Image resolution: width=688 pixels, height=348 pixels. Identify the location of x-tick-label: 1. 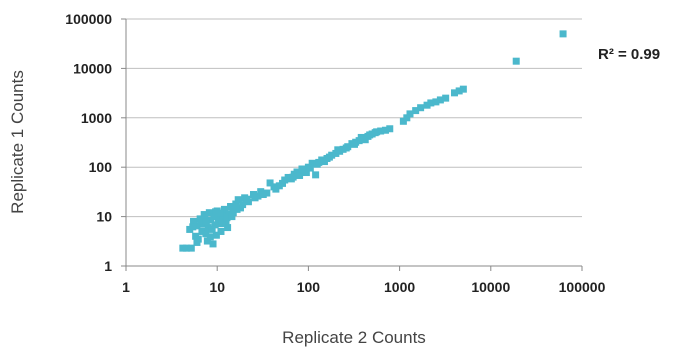
(126, 287).